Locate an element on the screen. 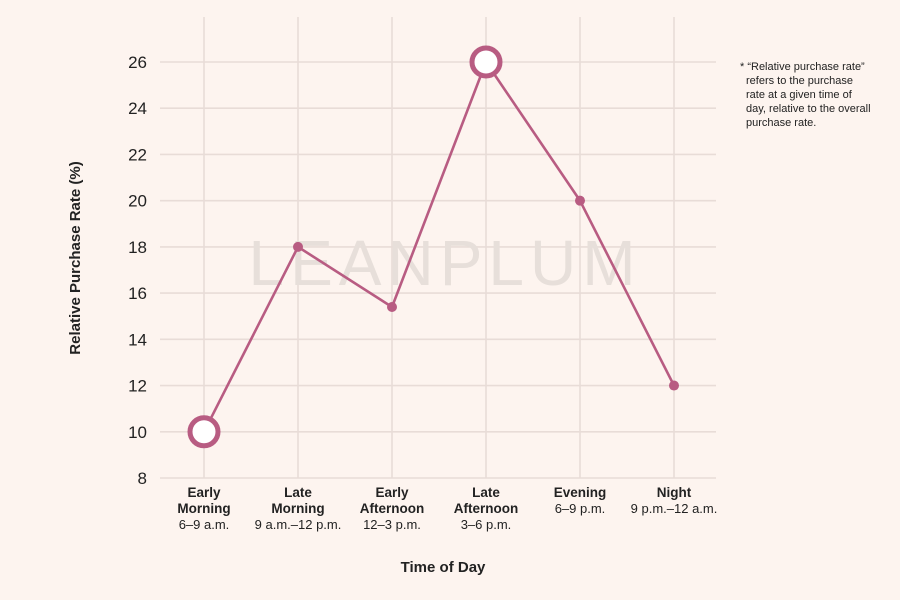  y-tick-label: 24 is located at coordinates (137, 108).